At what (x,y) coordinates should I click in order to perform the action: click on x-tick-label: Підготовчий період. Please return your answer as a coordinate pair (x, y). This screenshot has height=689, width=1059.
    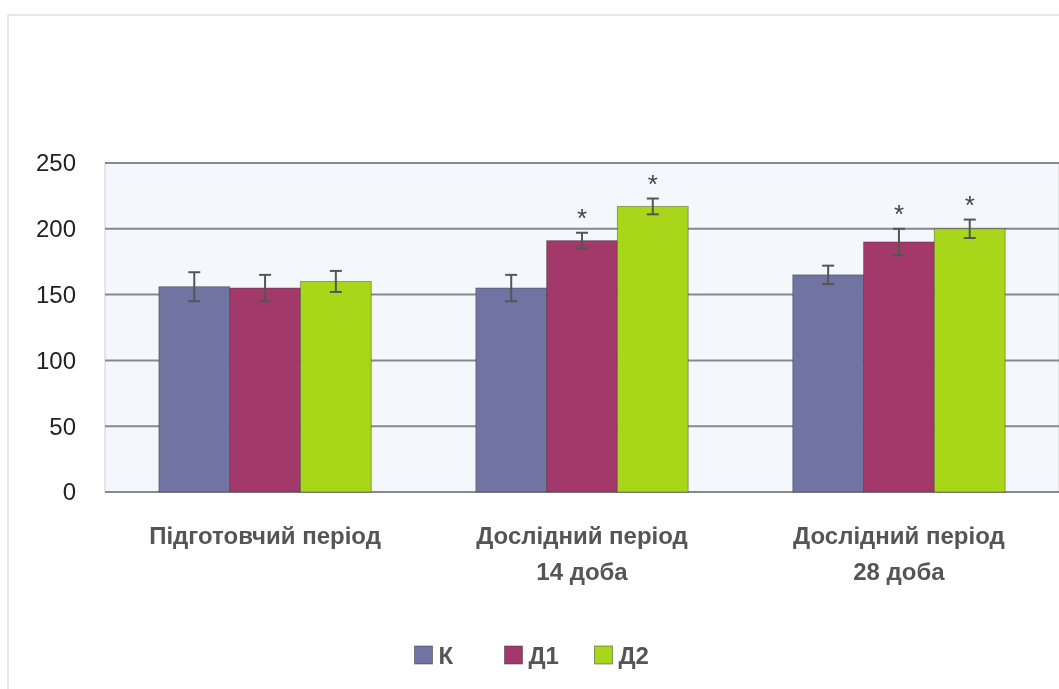
    Looking at the image, I should click on (265, 535).